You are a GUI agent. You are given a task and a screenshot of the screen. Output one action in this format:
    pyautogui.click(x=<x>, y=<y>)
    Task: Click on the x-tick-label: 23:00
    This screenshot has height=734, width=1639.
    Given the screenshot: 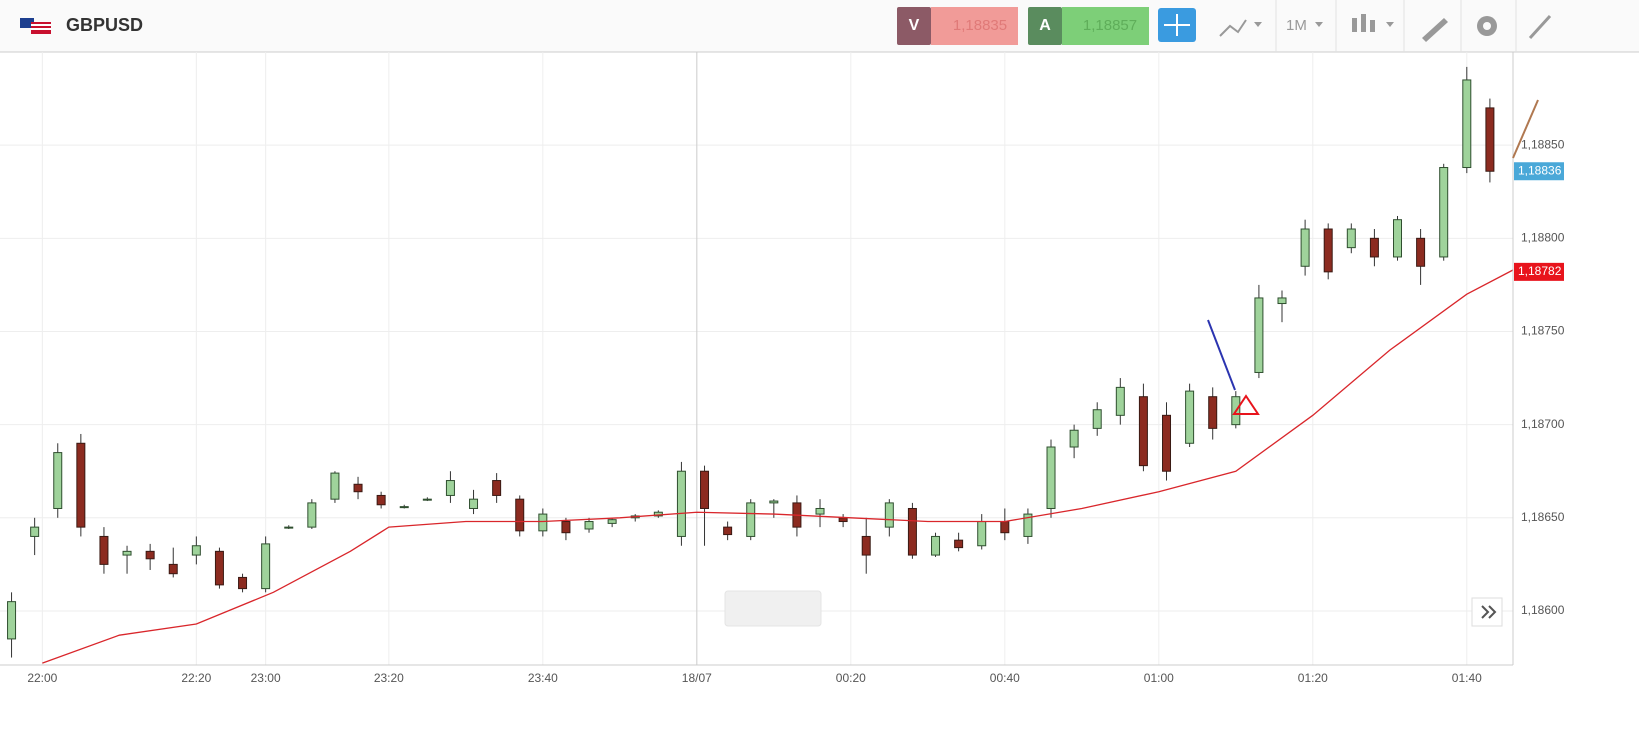 What is the action you would take?
    pyautogui.click(x=266, y=678)
    